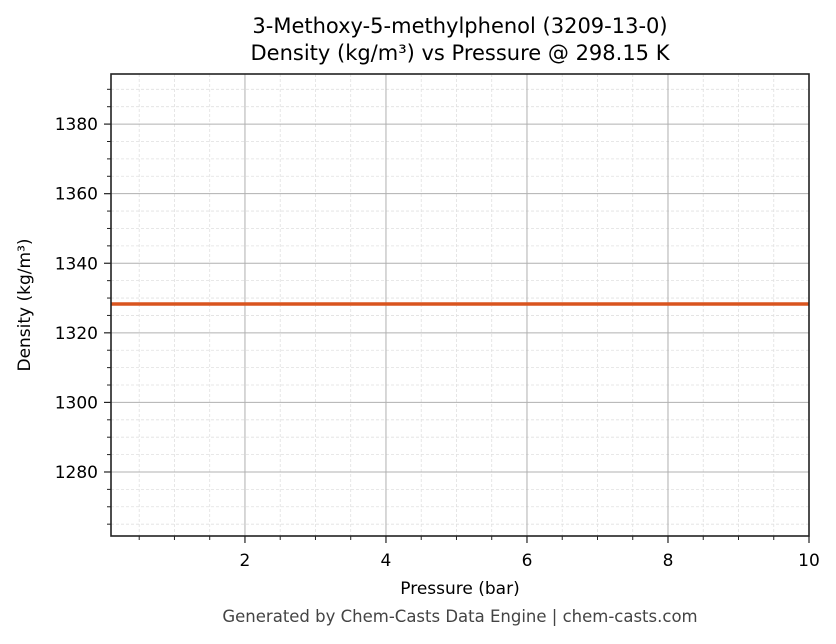  I want to click on svg-text: 1380, so click(76, 125).